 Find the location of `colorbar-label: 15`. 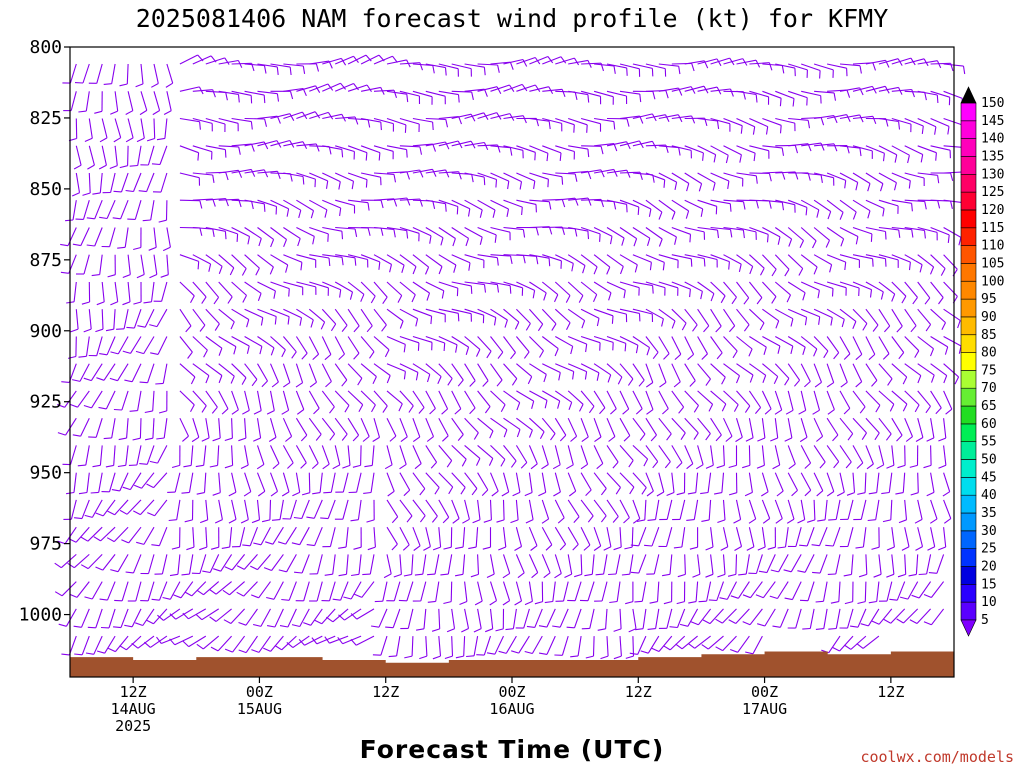

colorbar-label: 15 is located at coordinates (989, 584).